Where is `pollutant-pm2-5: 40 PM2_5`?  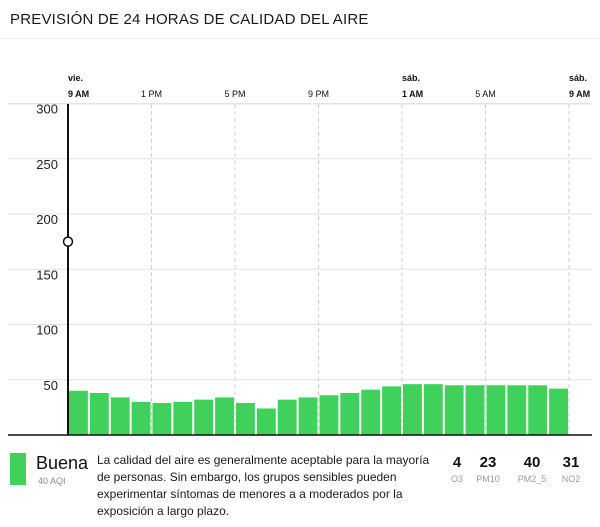 pollutant-pm2-5: 40 PM2_5 is located at coordinates (532, 469).